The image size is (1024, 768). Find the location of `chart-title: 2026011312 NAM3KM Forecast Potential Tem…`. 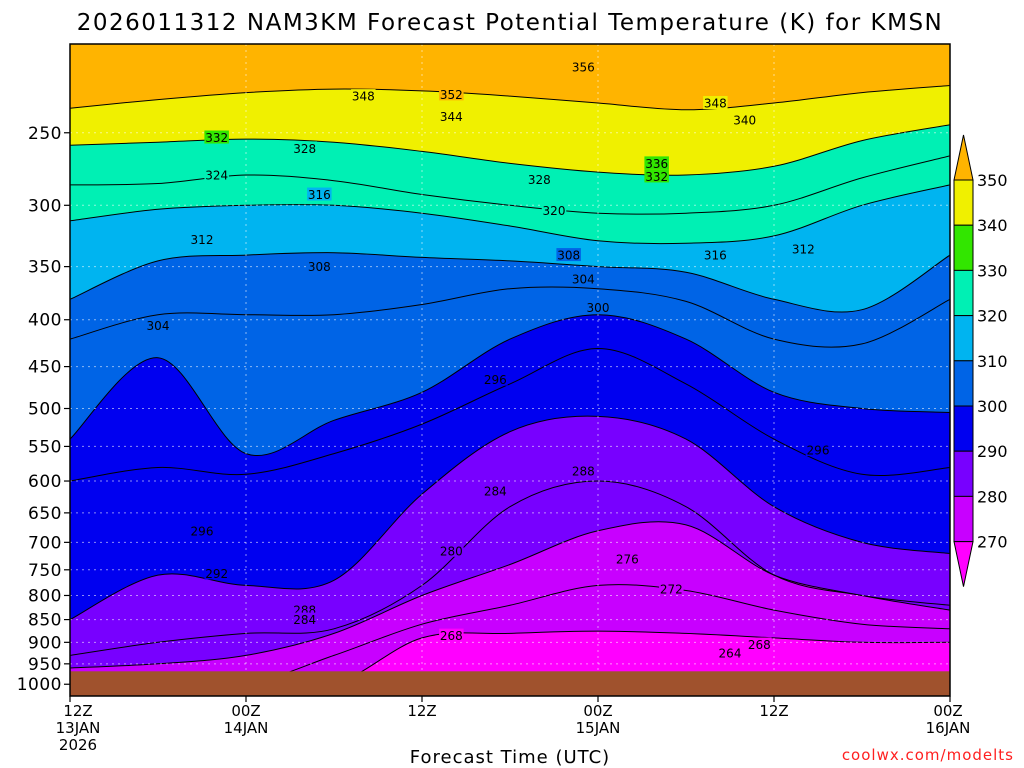

chart-title: 2026011312 NAM3KM Forecast Potential Tem… is located at coordinates (510, 23).